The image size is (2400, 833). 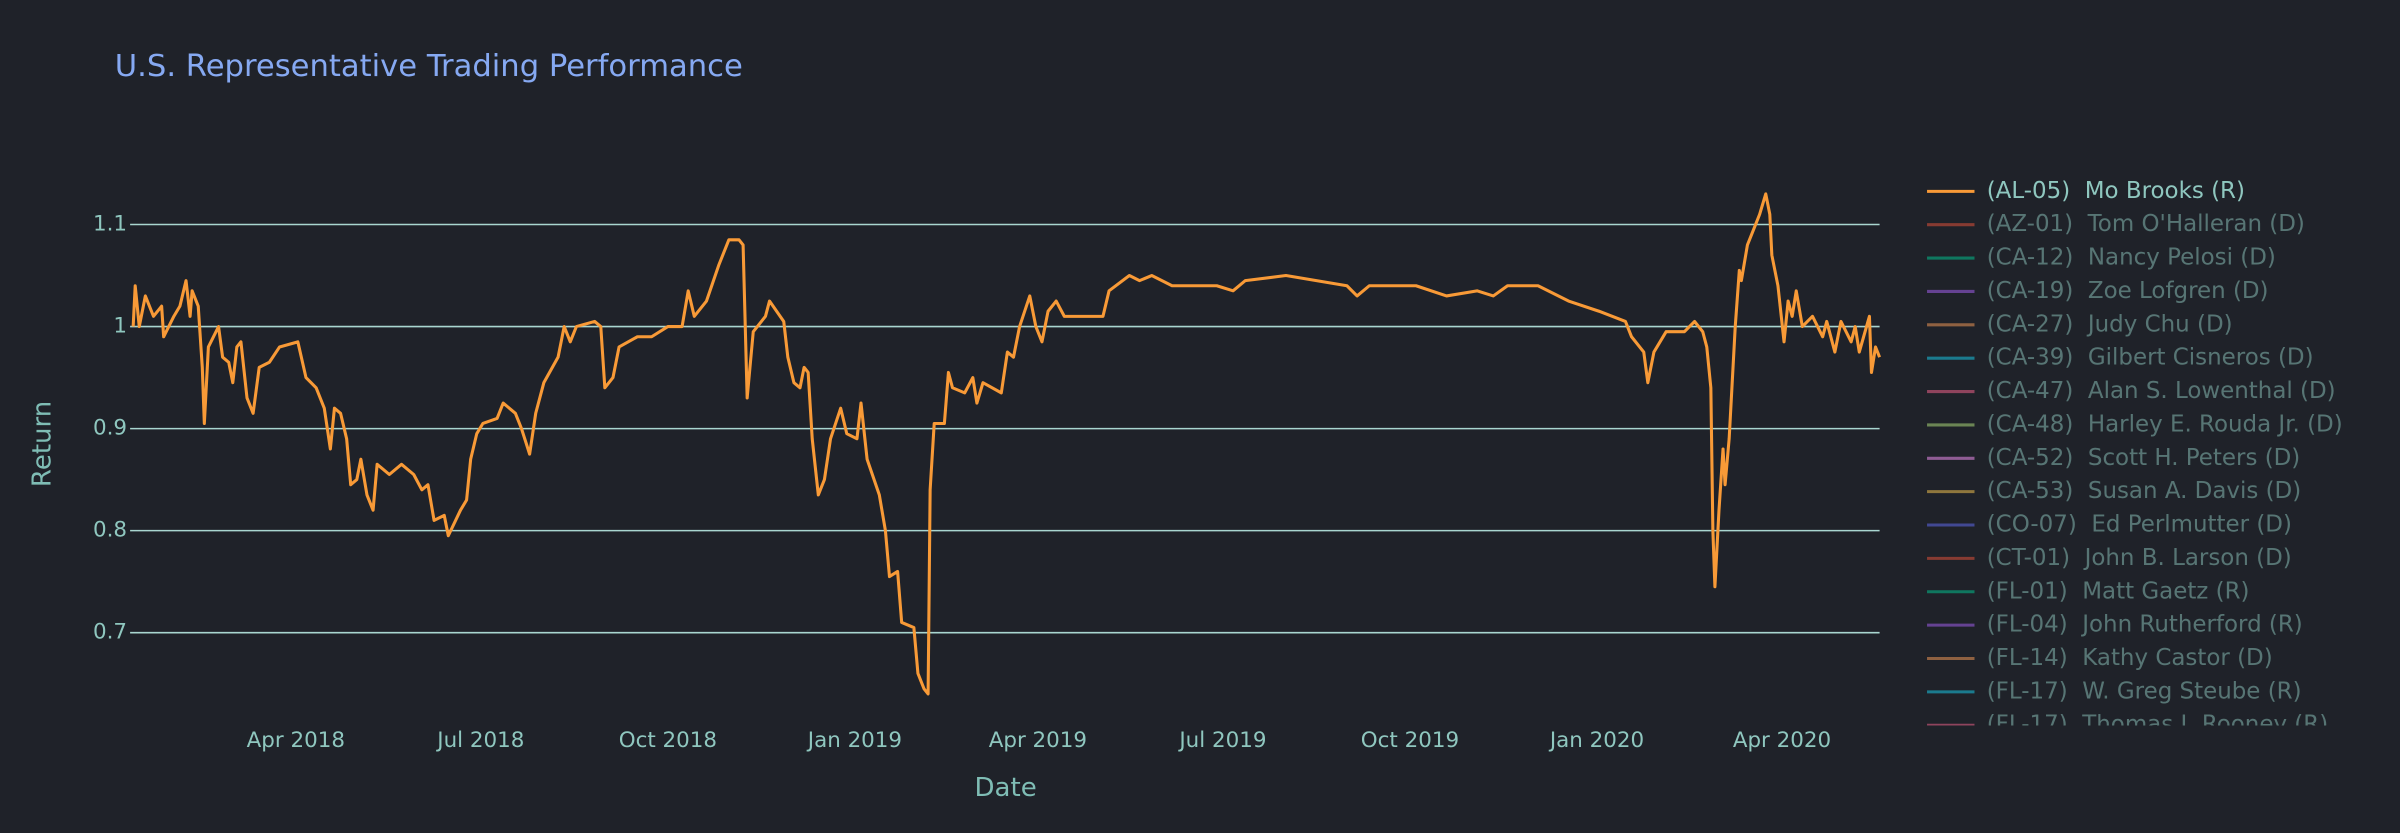 I want to click on legend-item: (CA-27) Judy Chu (D), so click(x=2080, y=324).